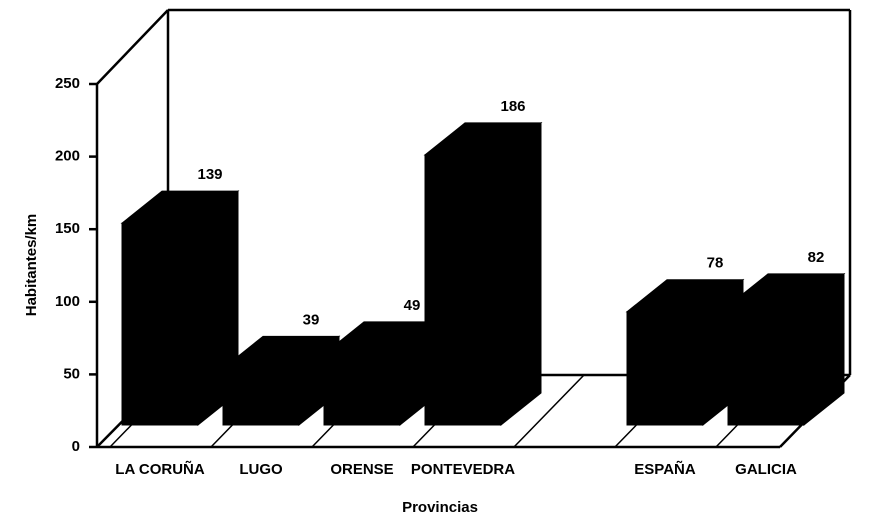 This screenshot has height=526, width=876. I want to click on x-tick-label: PONTEVEDRA, so click(463, 469).